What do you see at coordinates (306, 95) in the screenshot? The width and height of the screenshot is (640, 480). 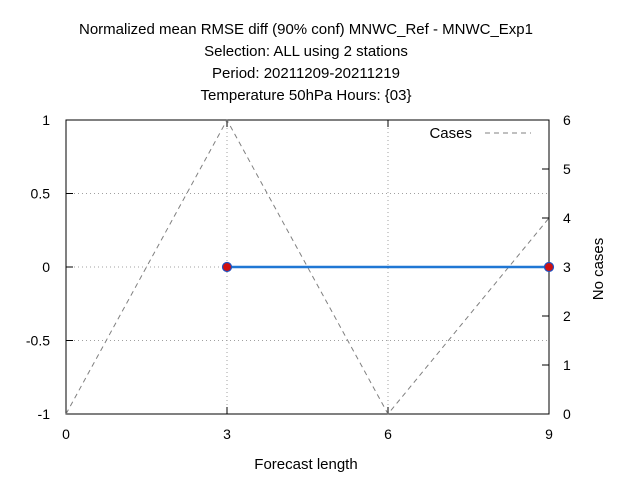 I see `title-line: Temperature 50hPa Hours: {03}` at bounding box center [306, 95].